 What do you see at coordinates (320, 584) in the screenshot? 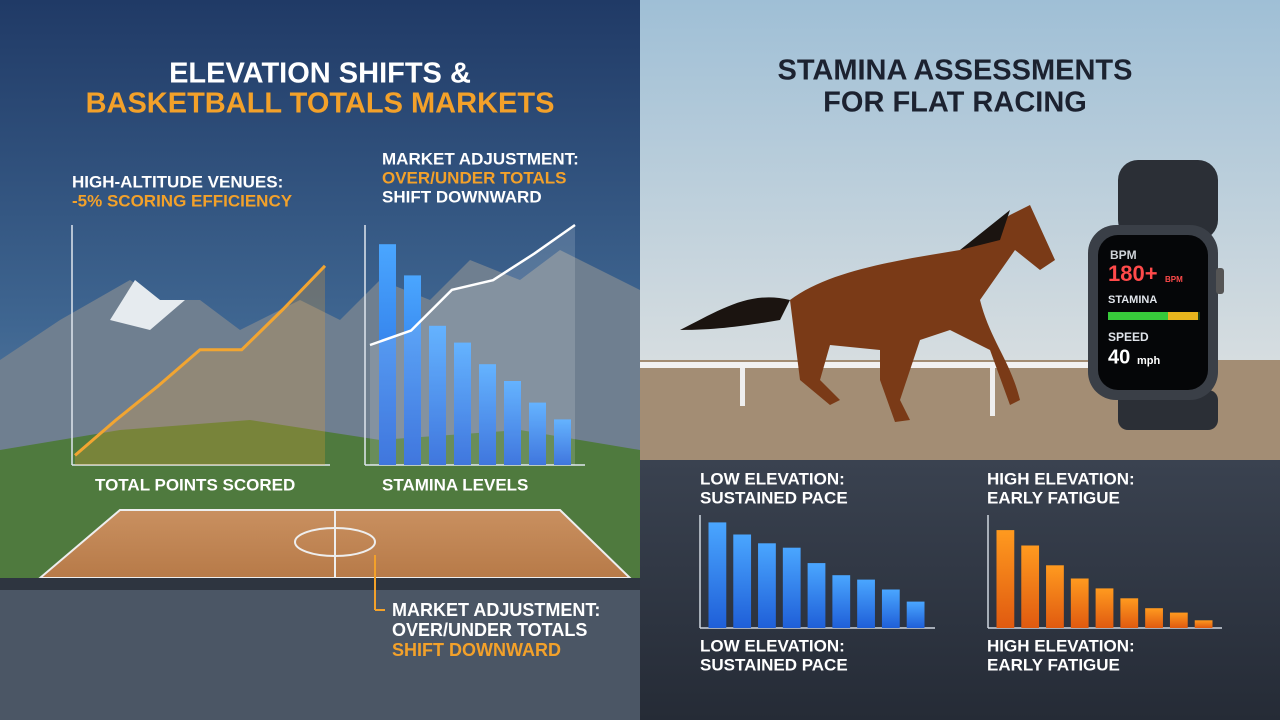
I see `court-edge` at bounding box center [320, 584].